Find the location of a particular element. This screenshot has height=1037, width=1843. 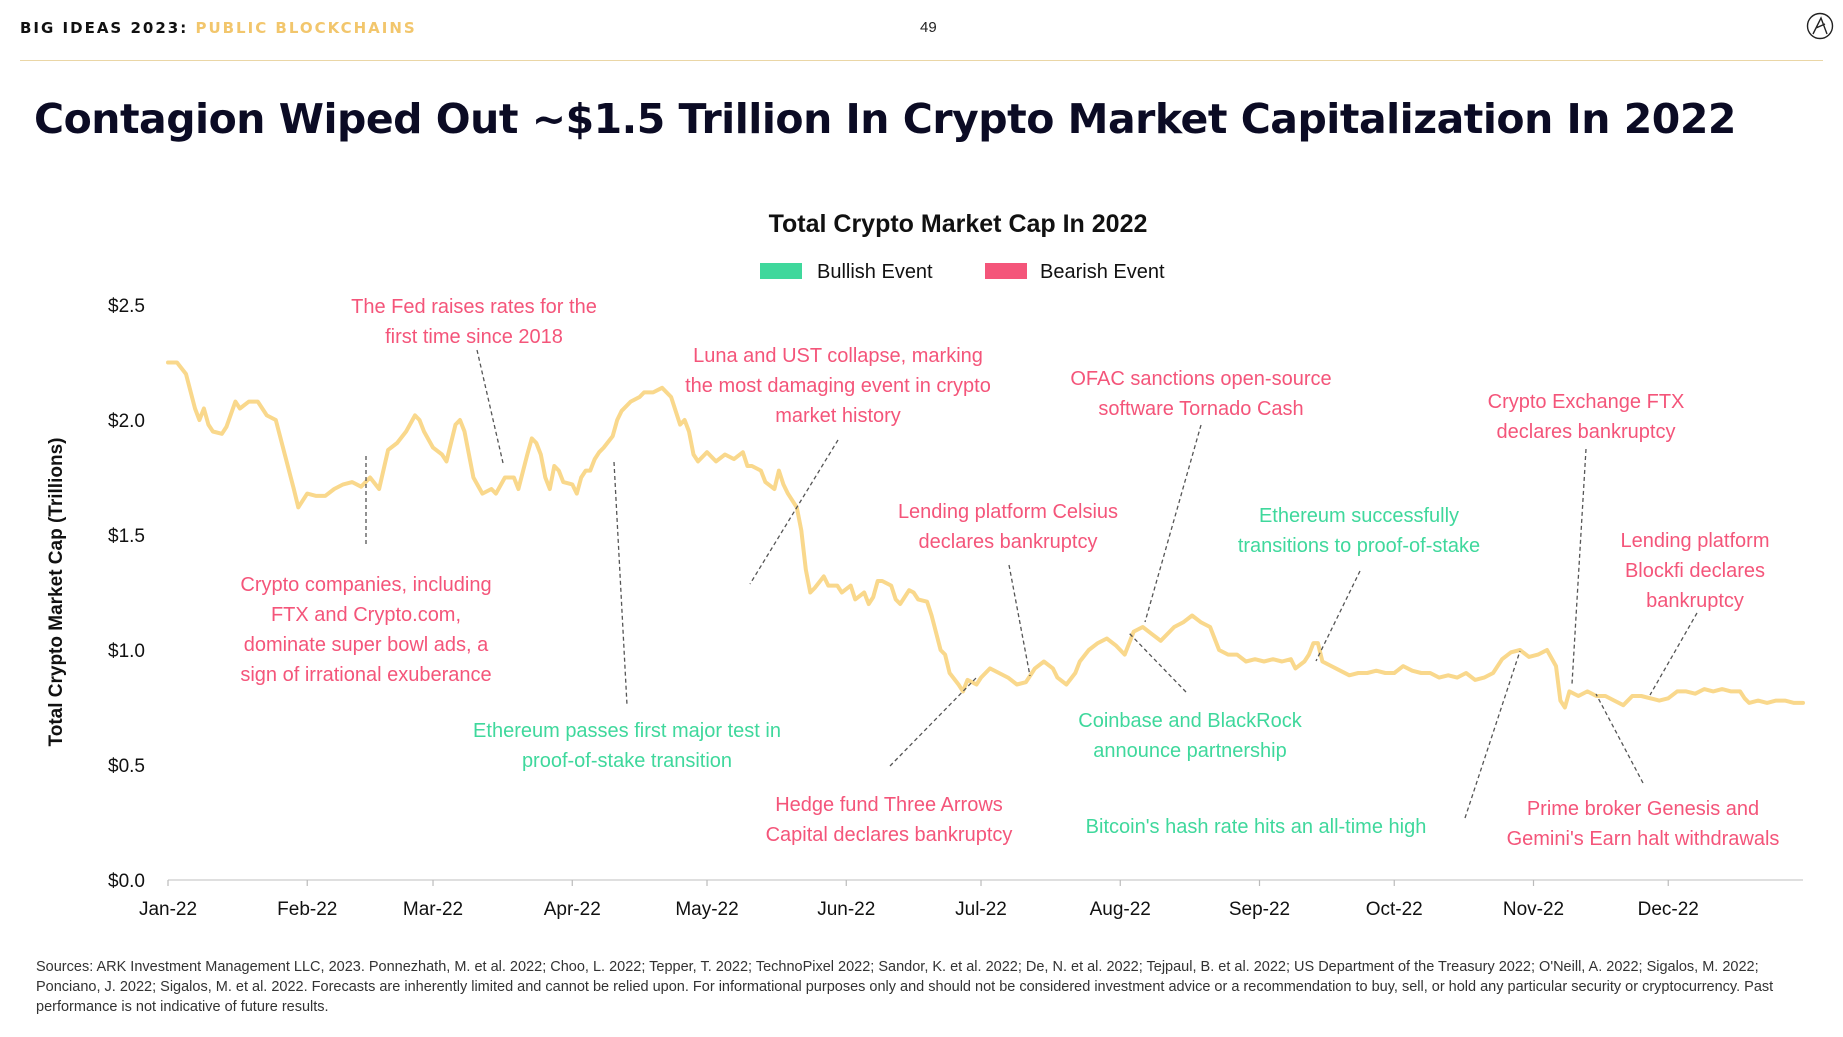

y-tick-label: $0.0 is located at coordinates (126, 881).